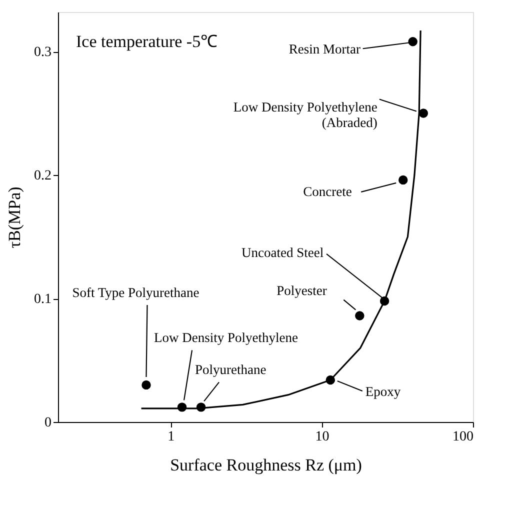 Image resolution: width=515 pixels, height=511 pixels. Describe the element at coordinates (48, 423) in the screenshot. I see `y-tick-label: 0` at that location.